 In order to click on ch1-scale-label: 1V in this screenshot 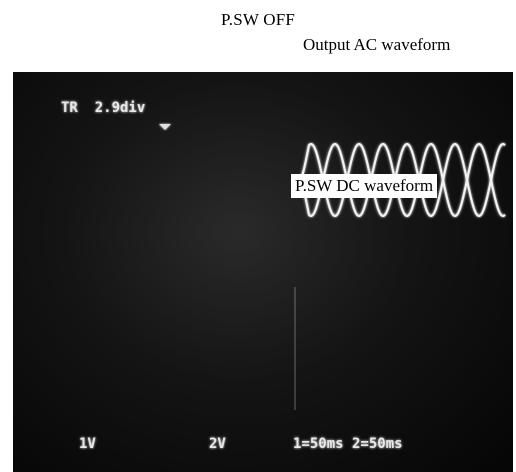, I will do `click(87, 444)`.